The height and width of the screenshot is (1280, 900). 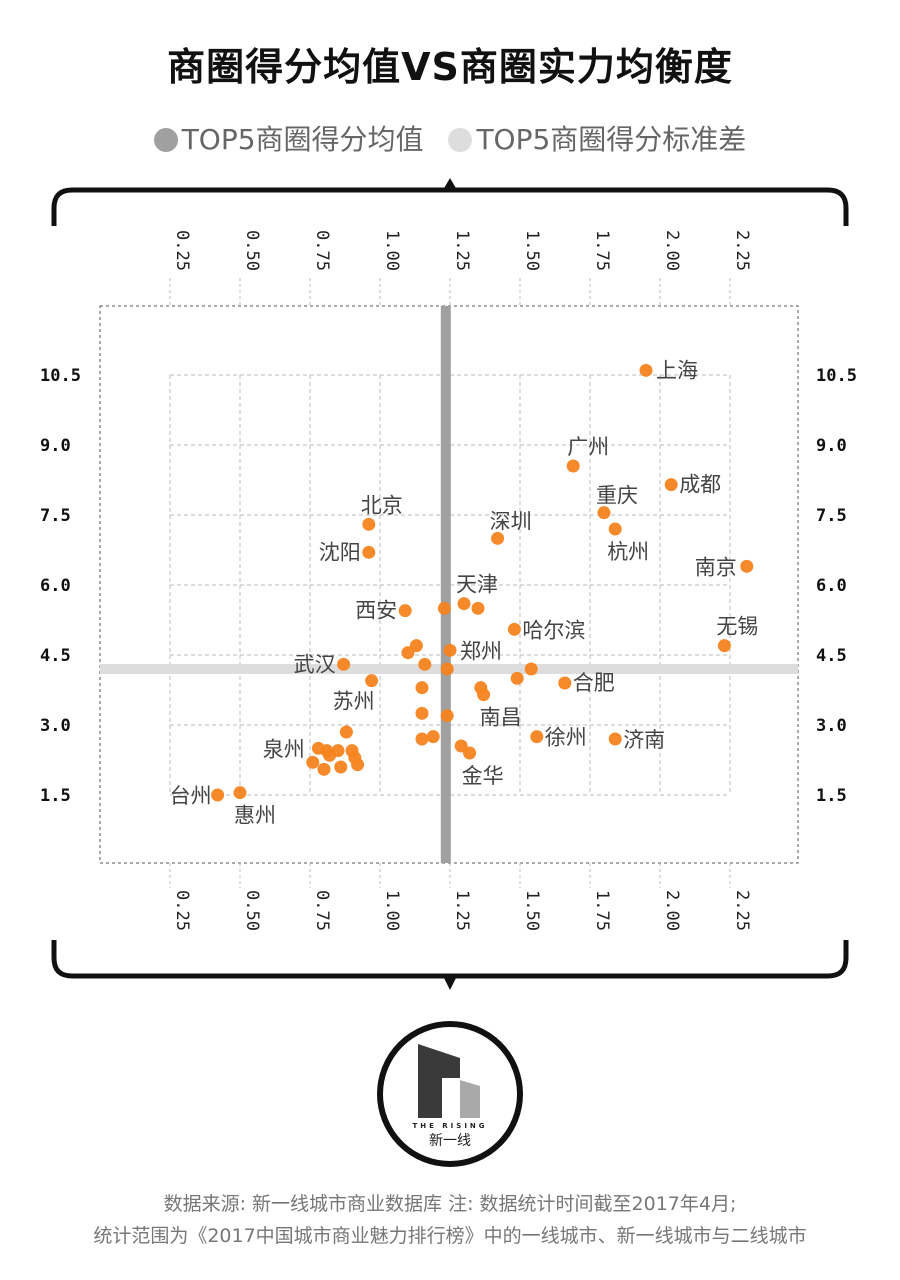 What do you see at coordinates (462, 250) in the screenshot?
I see `x-tick-label-top: 1.25` at bounding box center [462, 250].